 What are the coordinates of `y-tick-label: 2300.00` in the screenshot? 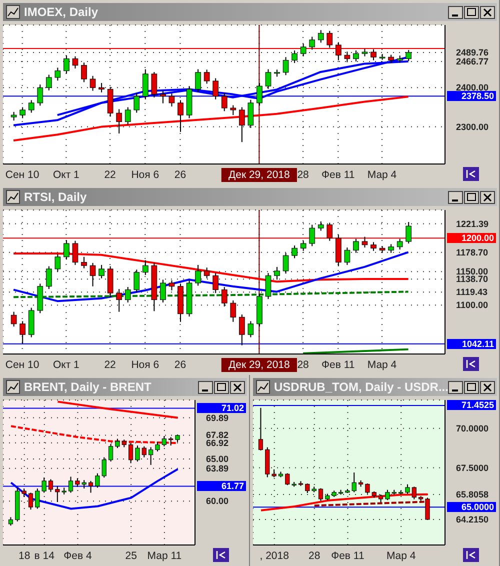 It's located at (472, 127).